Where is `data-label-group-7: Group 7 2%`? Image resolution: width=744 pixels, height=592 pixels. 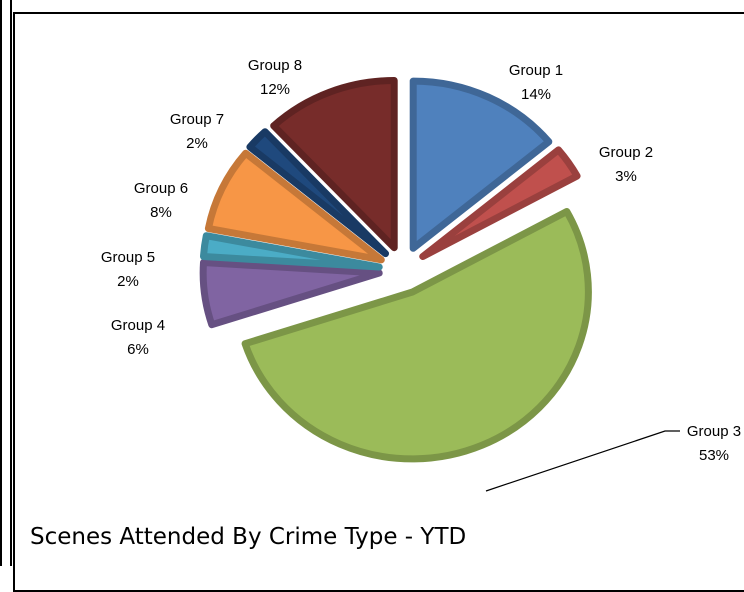
data-label-group-7: Group 7 2% is located at coordinates (197, 131).